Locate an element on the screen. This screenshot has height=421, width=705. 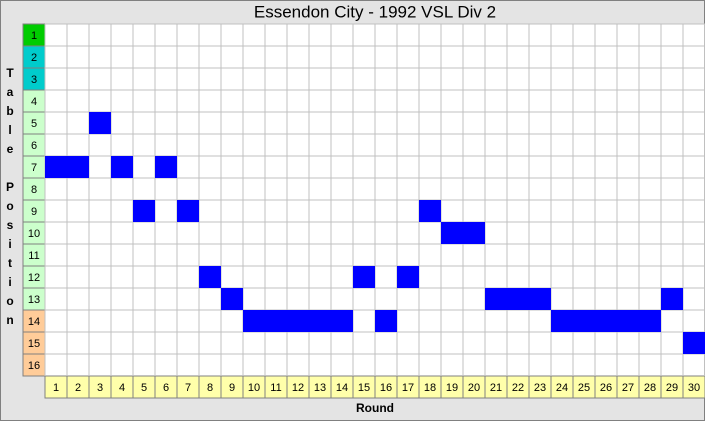
x-tick-label: 27 is located at coordinates (628, 388).